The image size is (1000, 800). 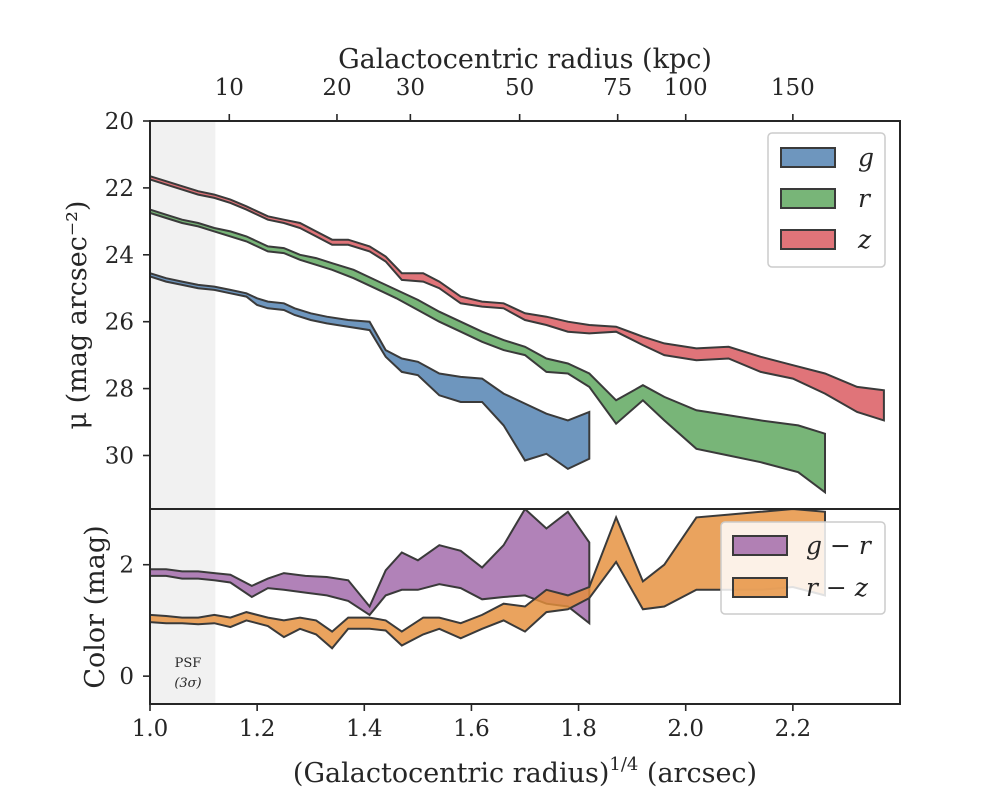 What do you see at coordinates (471, 729) in the screenshot?
I see `x-tick-label-bottom: 1.6` at bounding box center [471, 729].